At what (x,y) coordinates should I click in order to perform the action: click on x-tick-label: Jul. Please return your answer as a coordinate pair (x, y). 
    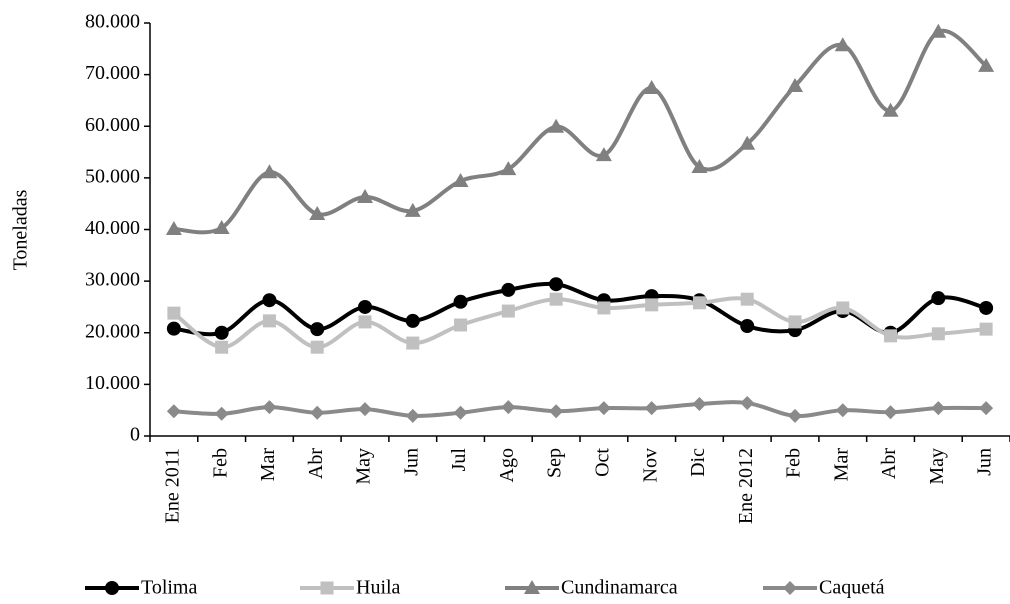
    Looking at the image, I should click on (459, 460).